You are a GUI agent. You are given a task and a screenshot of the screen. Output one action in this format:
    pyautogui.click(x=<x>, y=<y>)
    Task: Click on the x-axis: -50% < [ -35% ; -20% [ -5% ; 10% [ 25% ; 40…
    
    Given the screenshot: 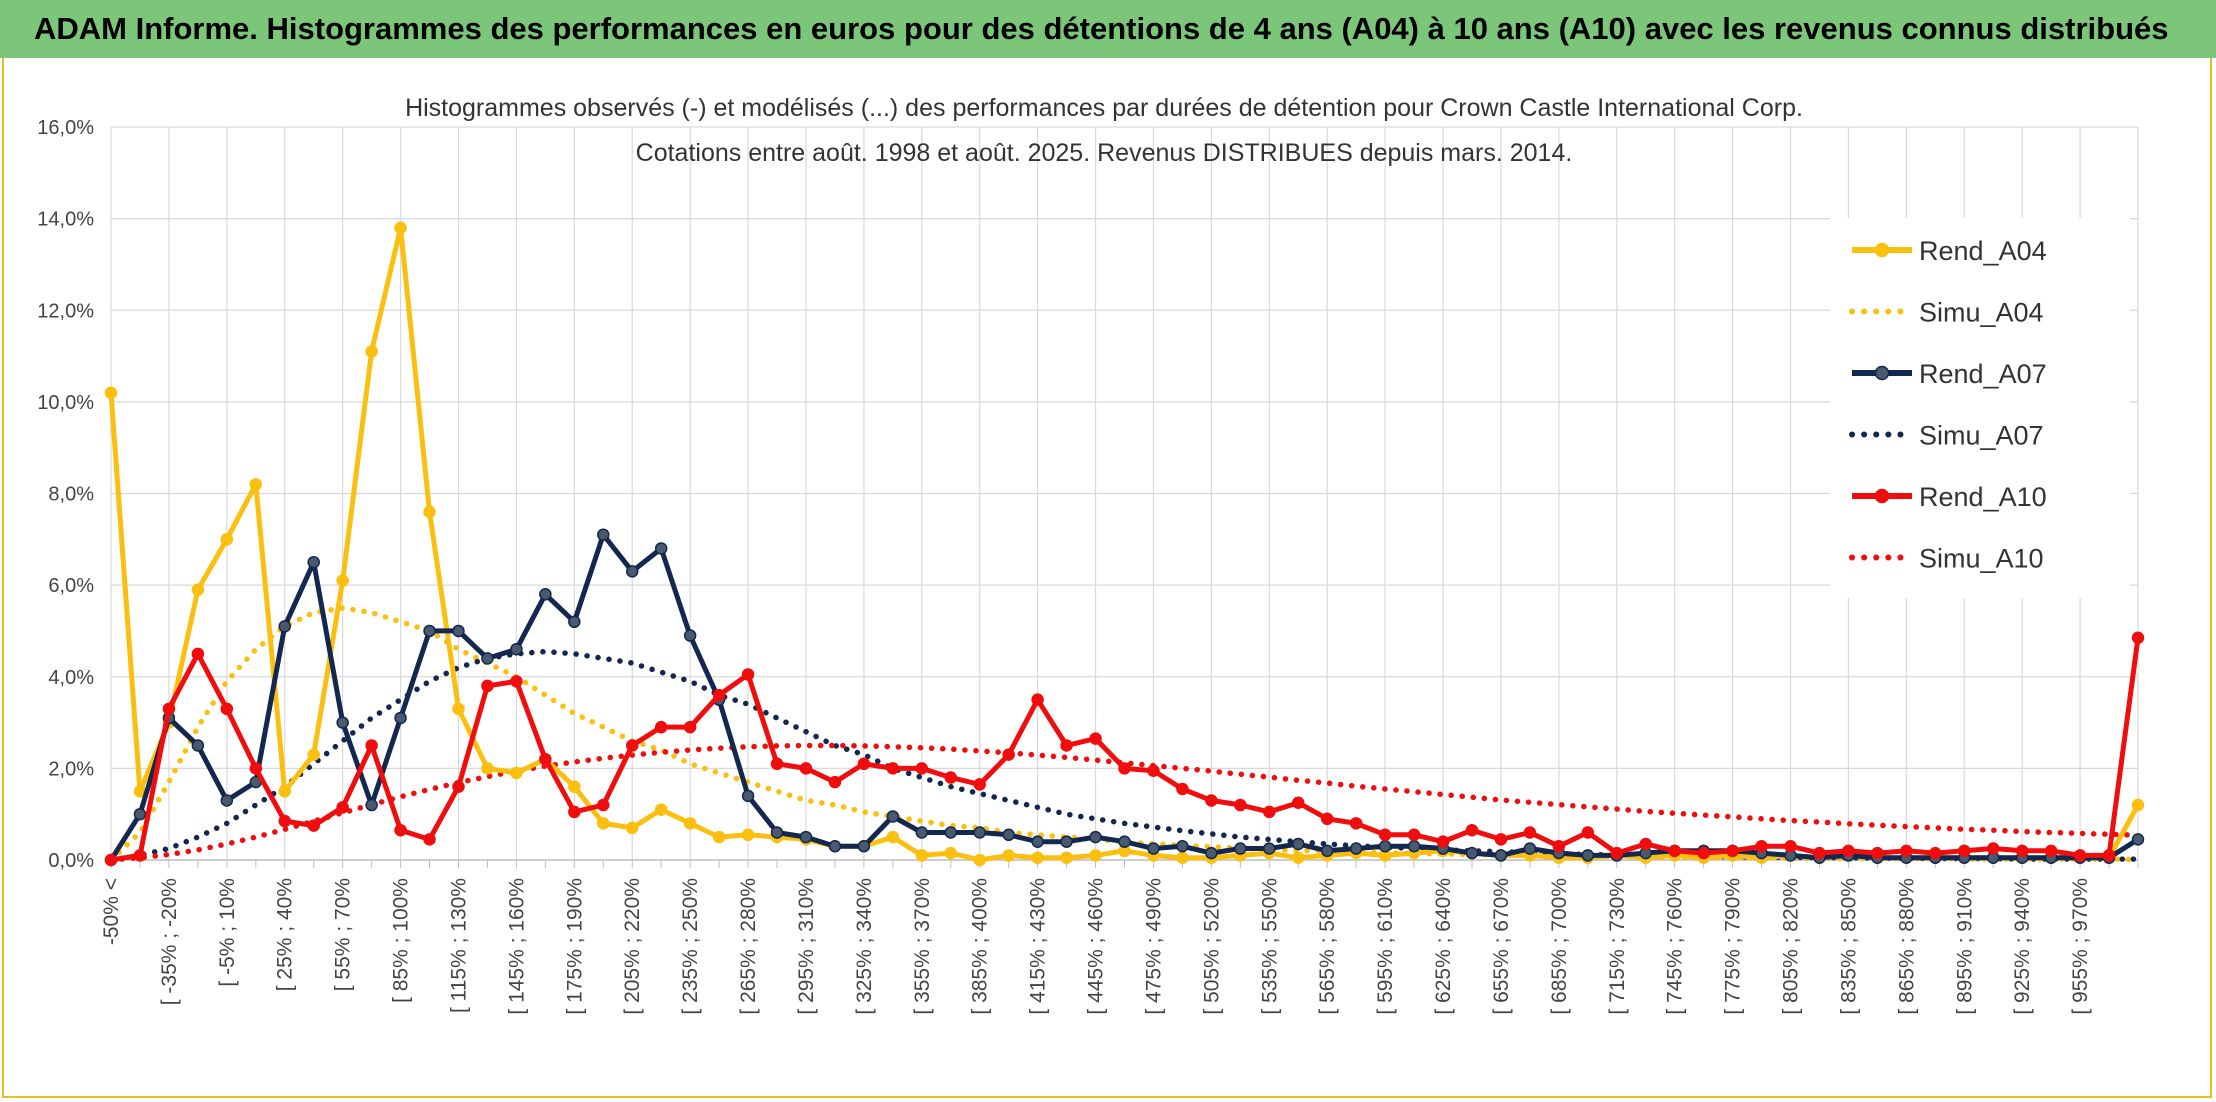 What is the action you would take?
    pyautogui.click(x=1119, y=937)
    